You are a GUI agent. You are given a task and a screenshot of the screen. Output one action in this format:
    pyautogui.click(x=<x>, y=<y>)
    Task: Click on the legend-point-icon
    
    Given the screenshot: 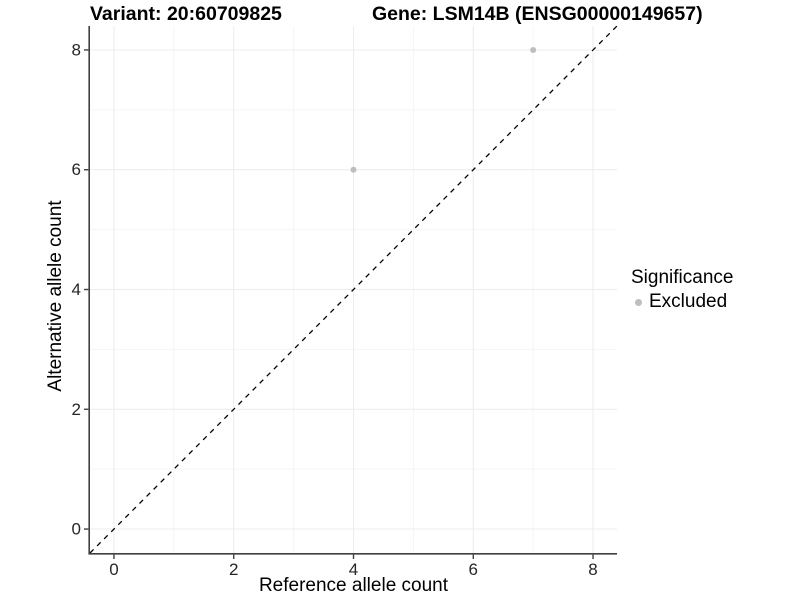 What is the action you would take?
    pyautogui.click(x=638, y=302)
    